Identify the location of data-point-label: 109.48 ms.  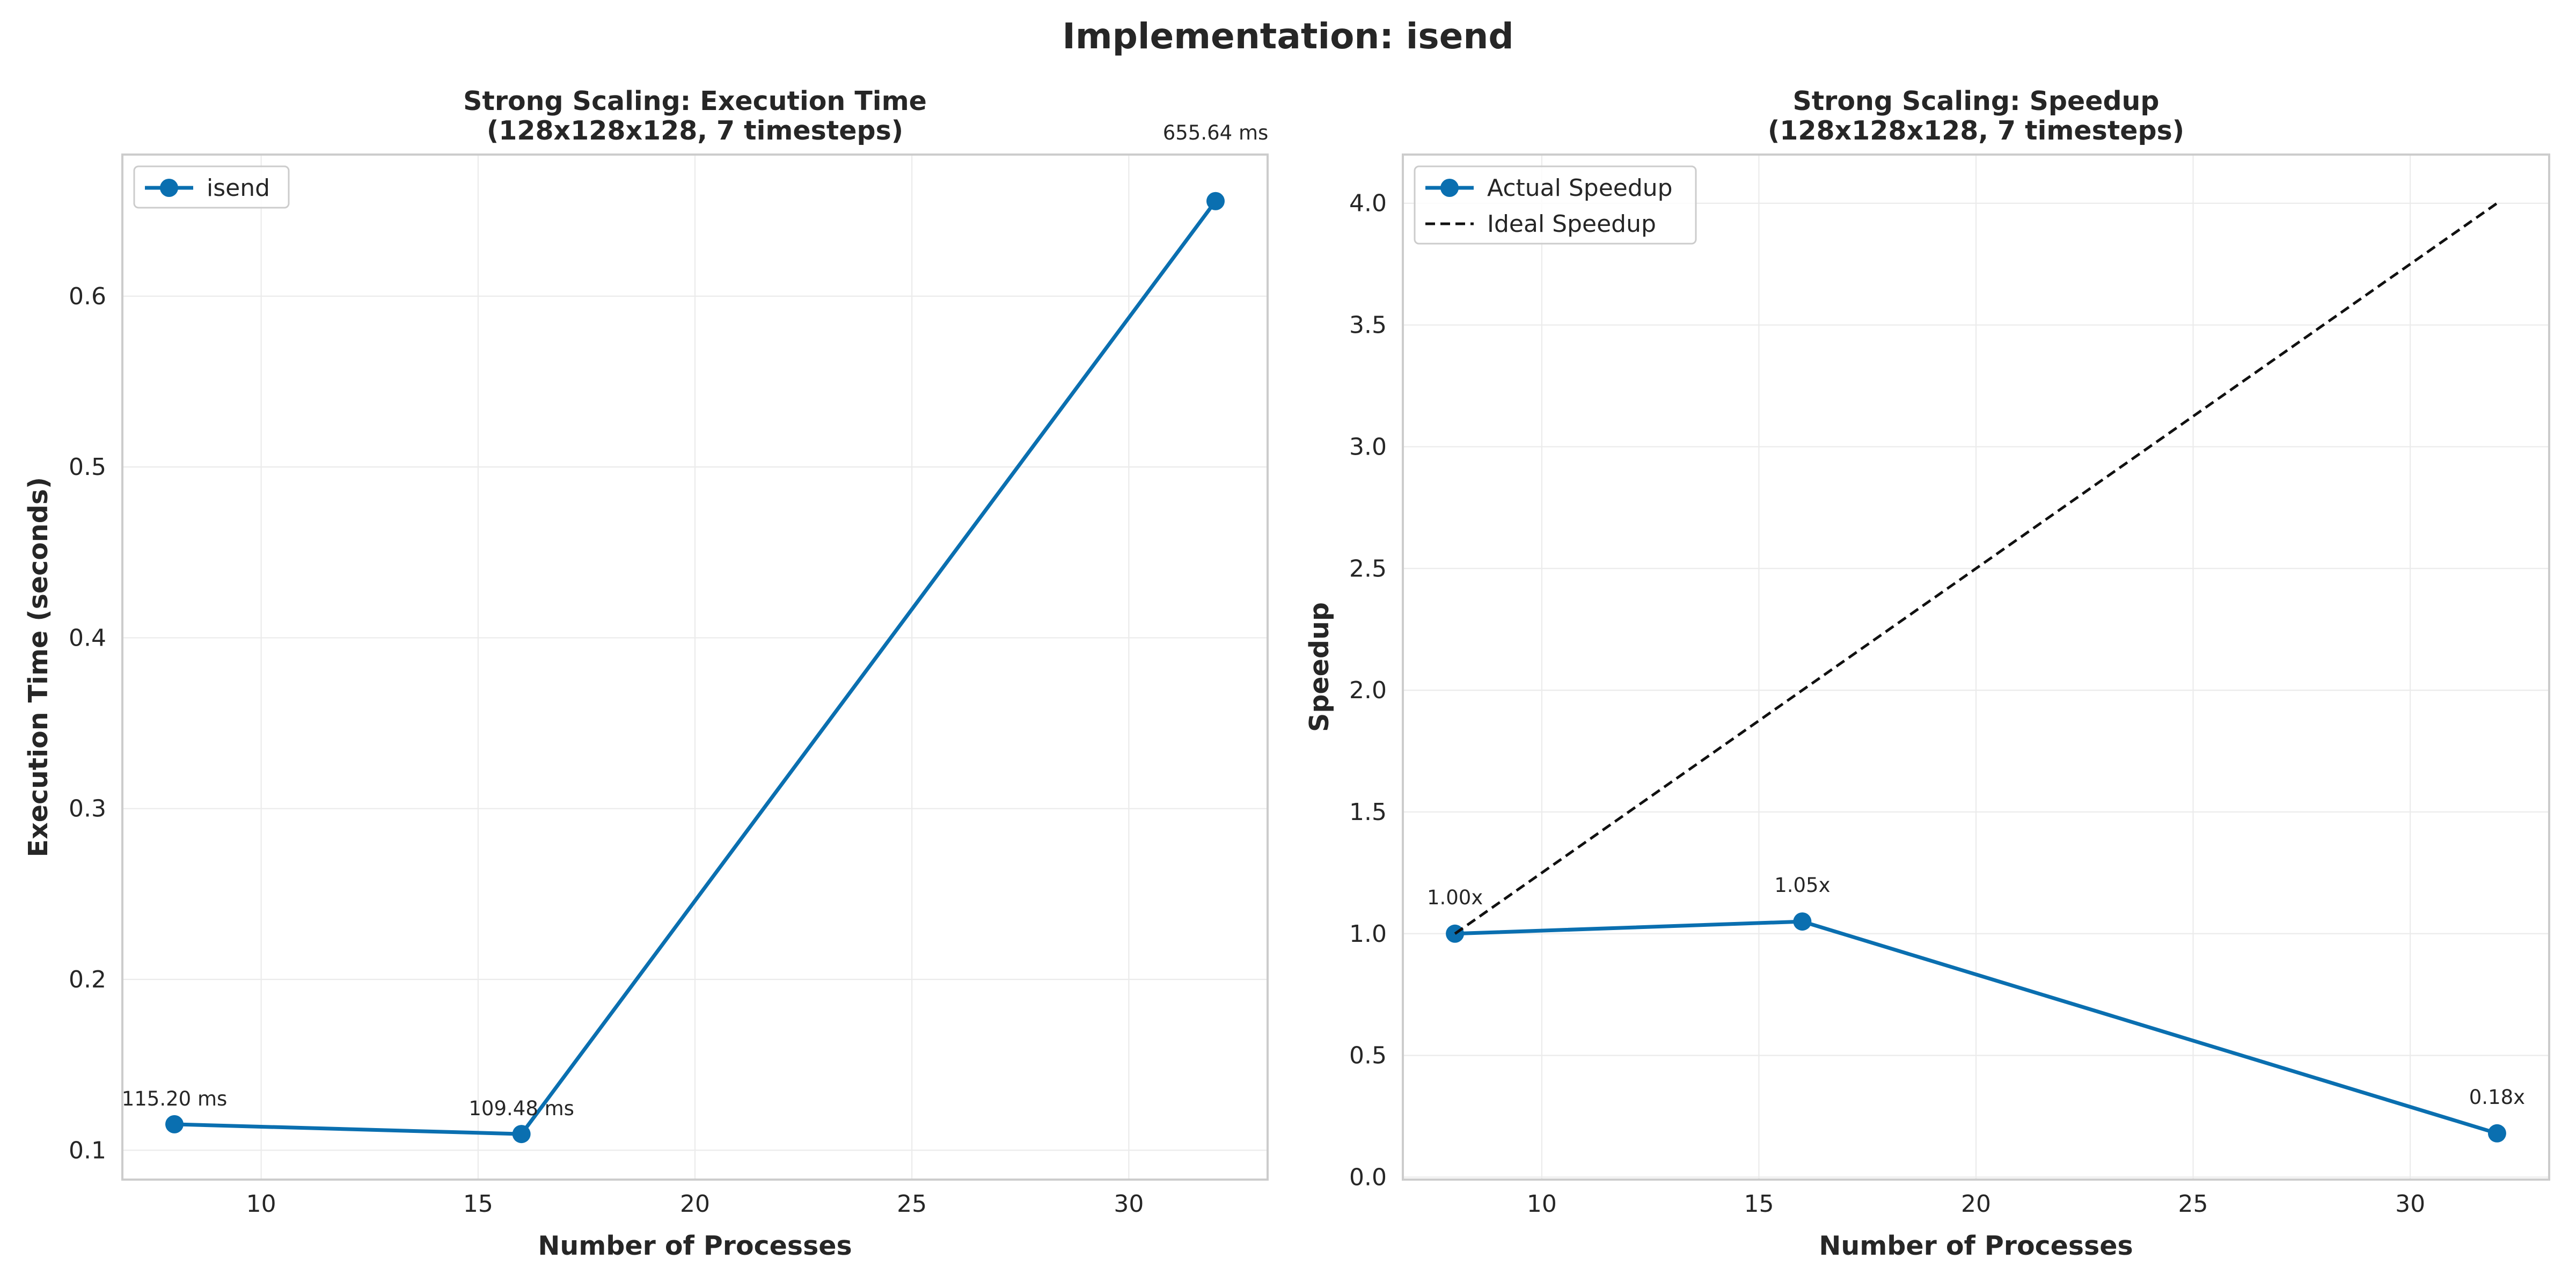
(521, 1108).